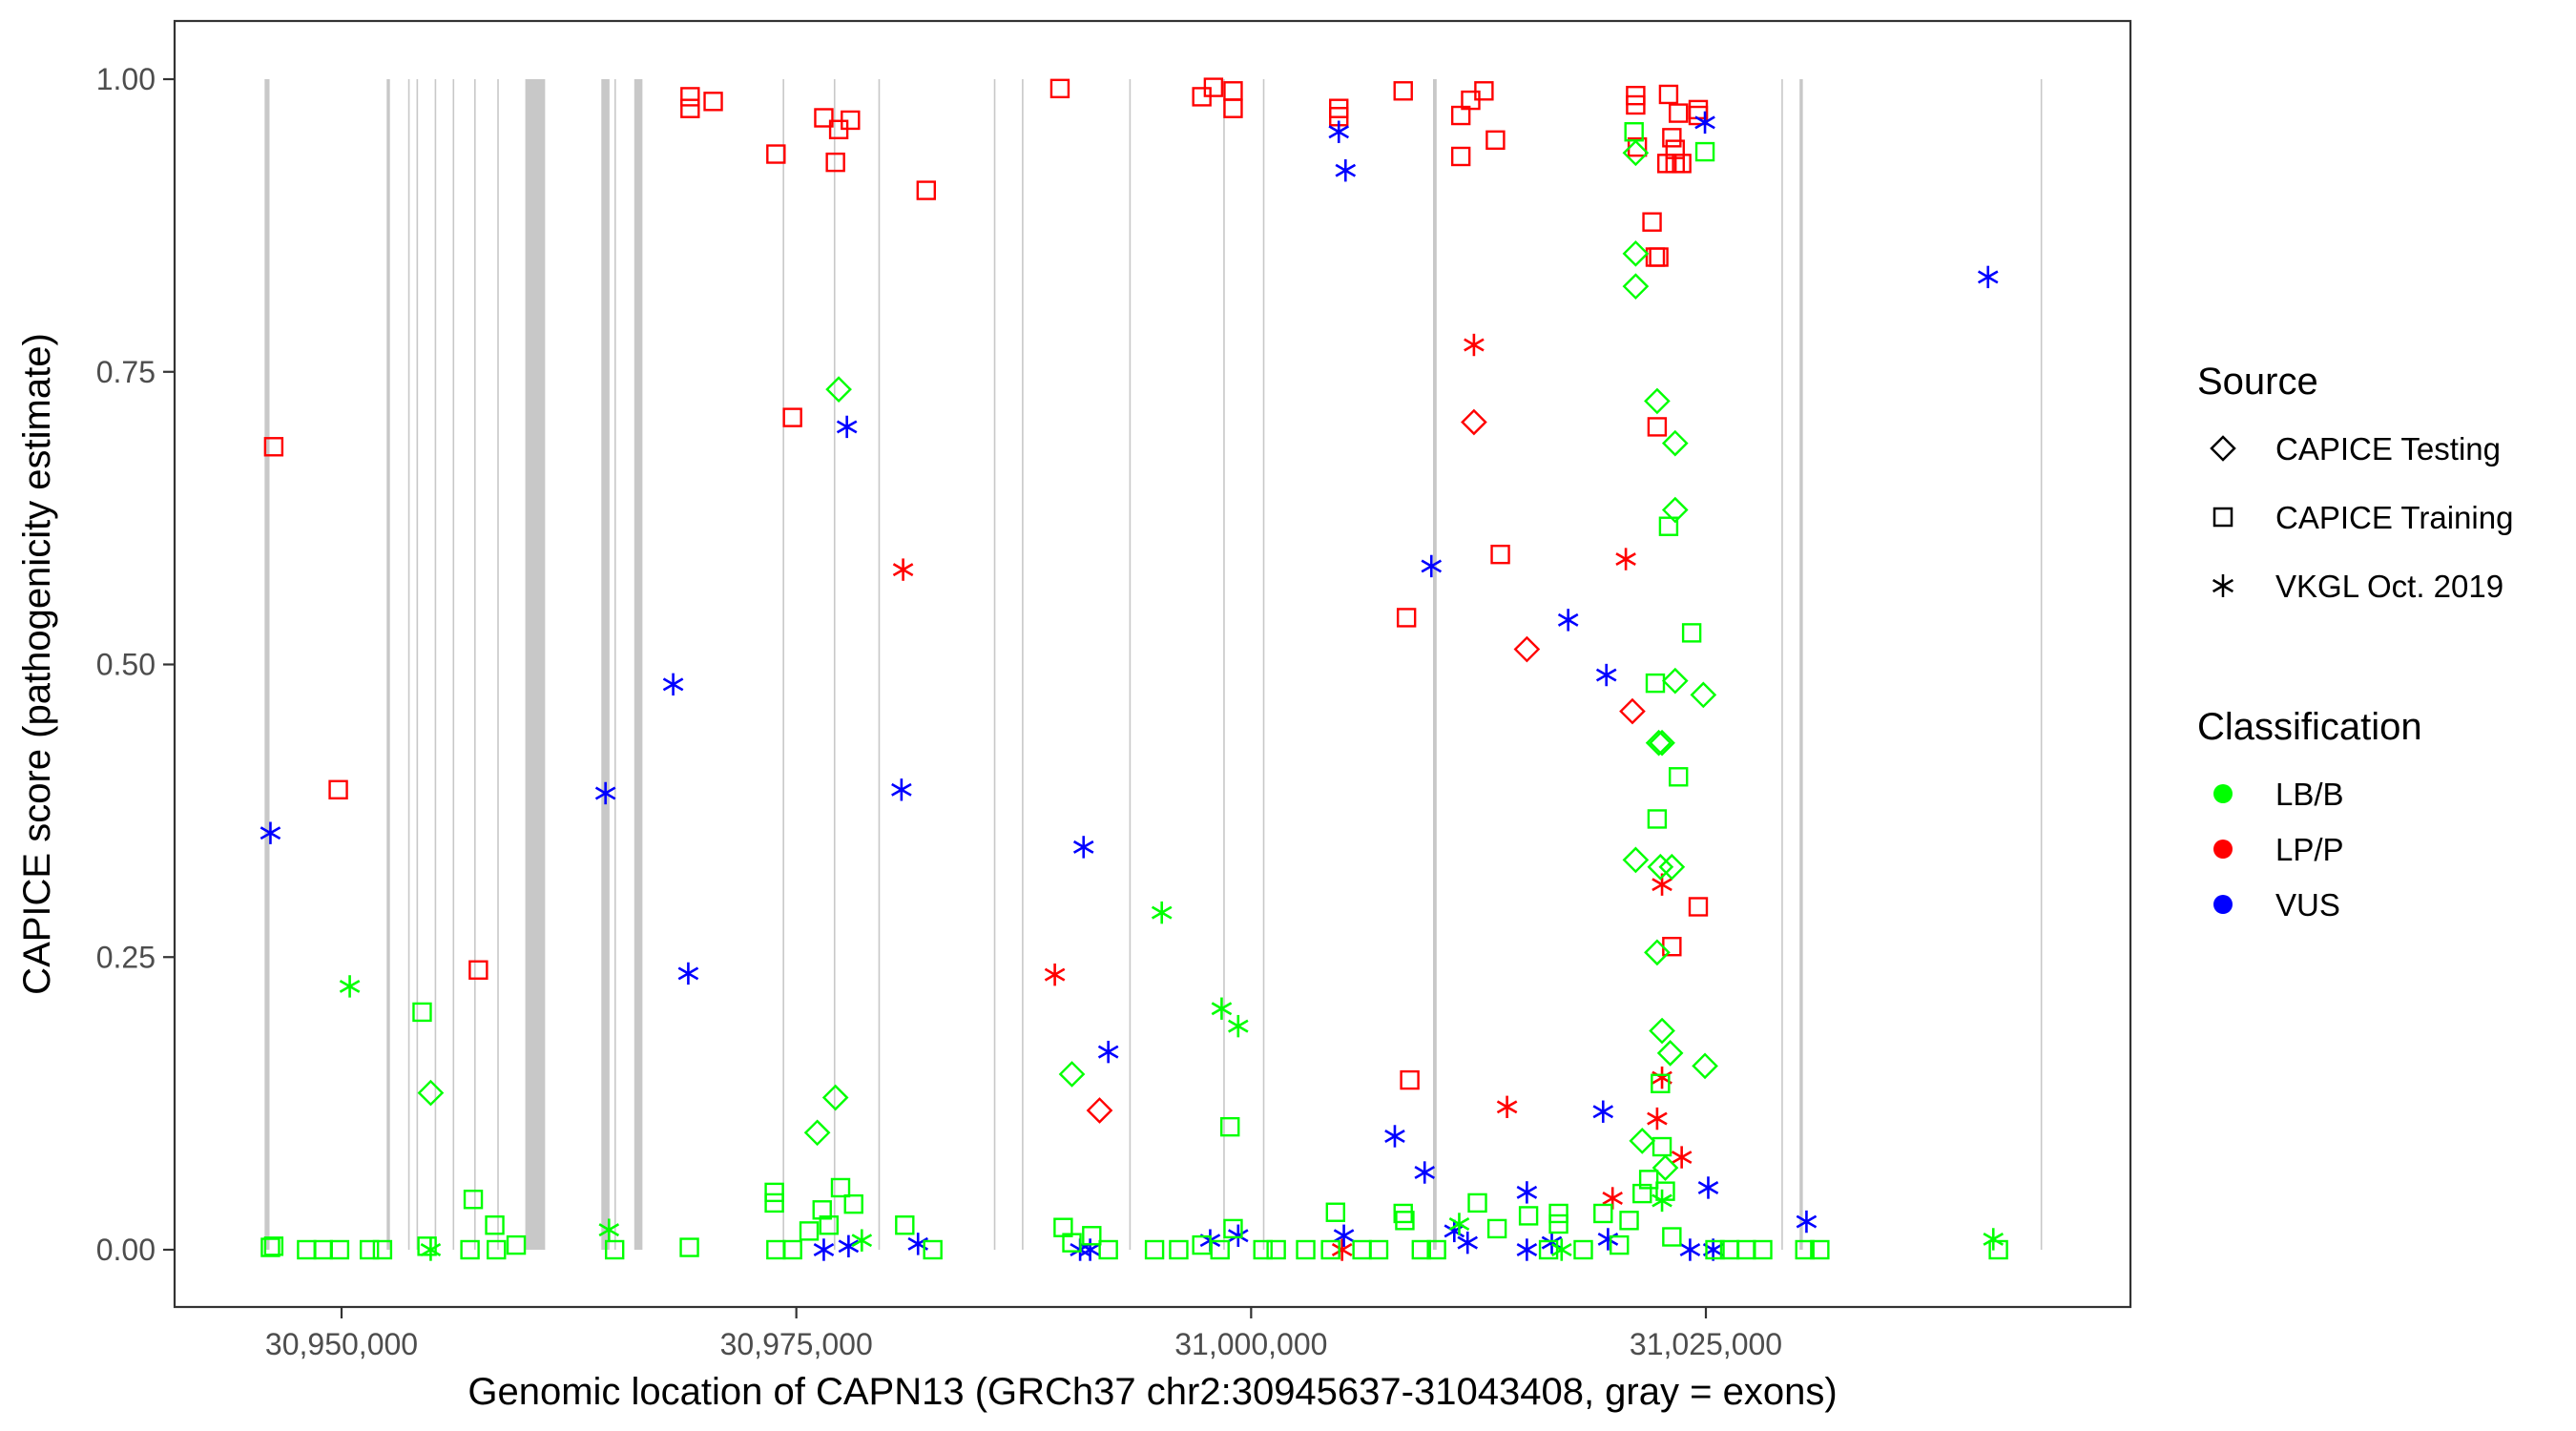  I want to click on legend-entry-vkgl: VKGL Oct. 2019, so click(2357, 586).